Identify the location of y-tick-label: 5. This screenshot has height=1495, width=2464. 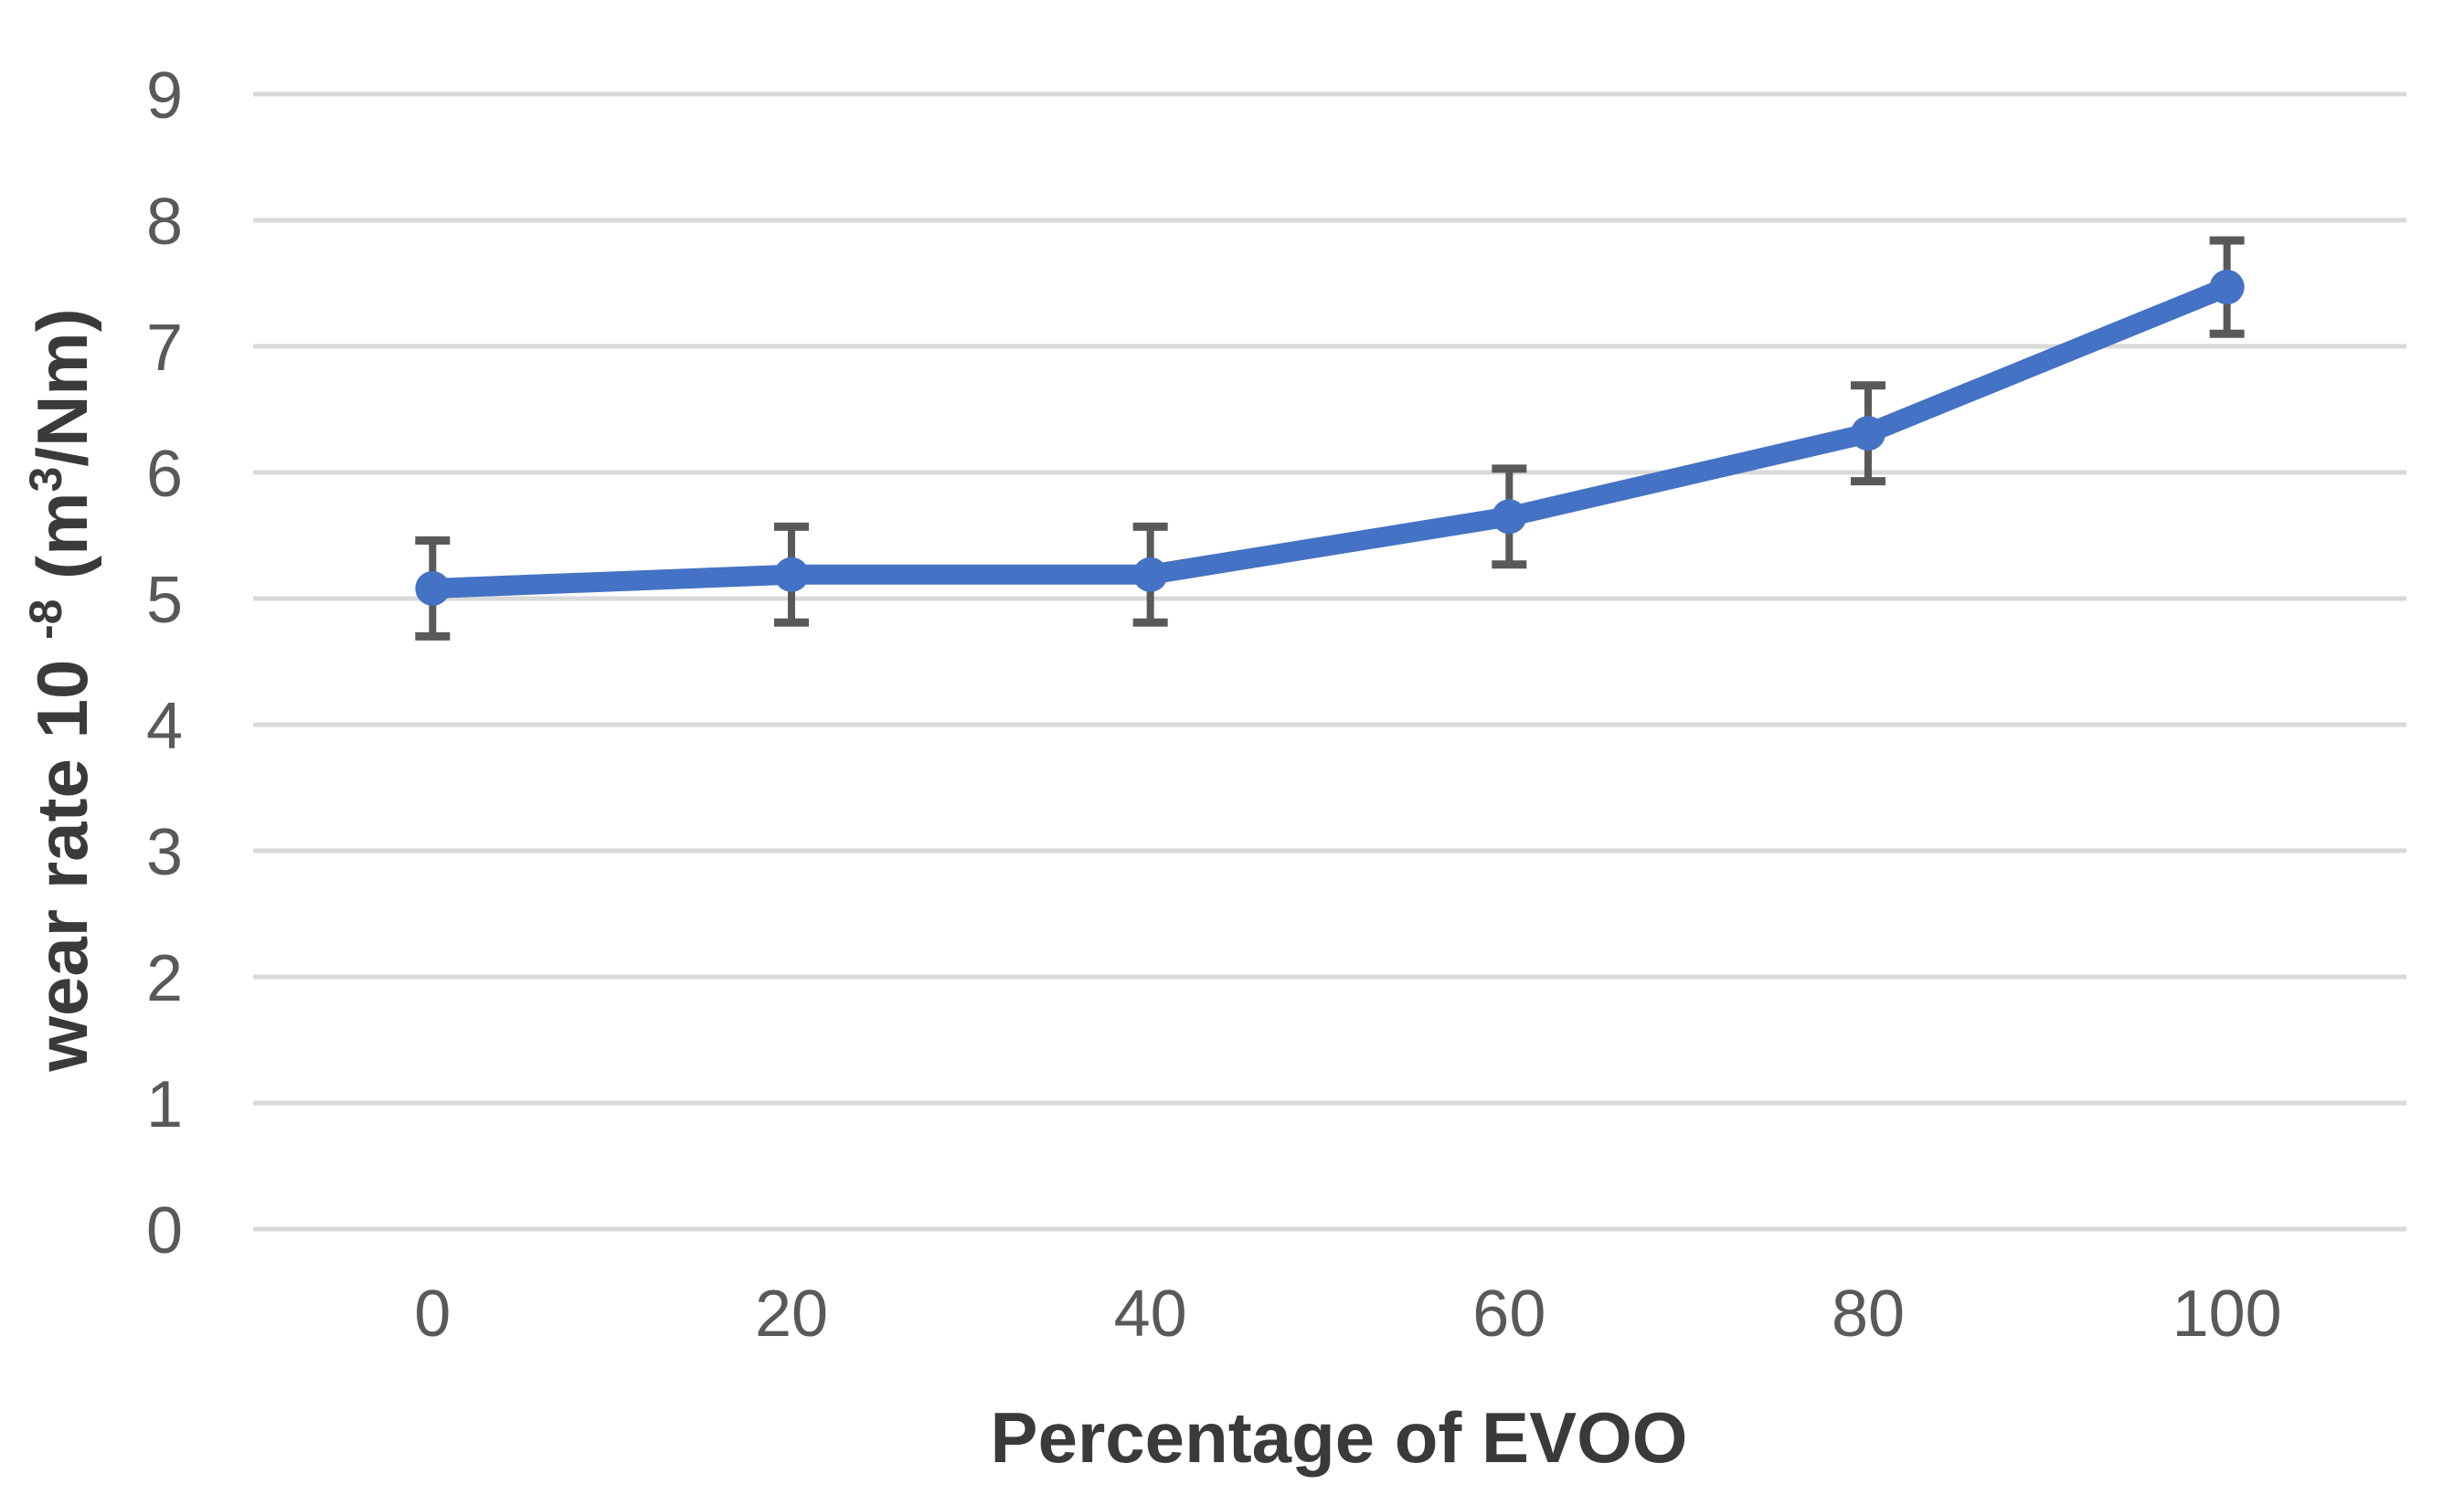
(164, 601).